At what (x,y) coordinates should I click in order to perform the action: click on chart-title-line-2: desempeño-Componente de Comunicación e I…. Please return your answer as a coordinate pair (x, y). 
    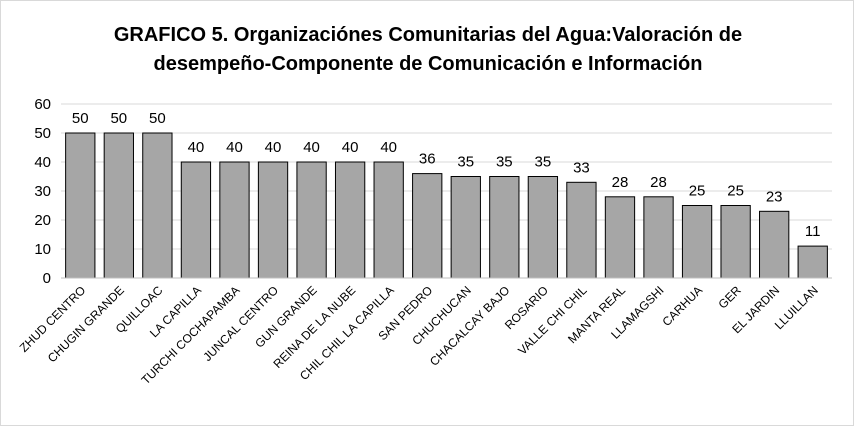
    Looking at the image, I should click on (428, 64).